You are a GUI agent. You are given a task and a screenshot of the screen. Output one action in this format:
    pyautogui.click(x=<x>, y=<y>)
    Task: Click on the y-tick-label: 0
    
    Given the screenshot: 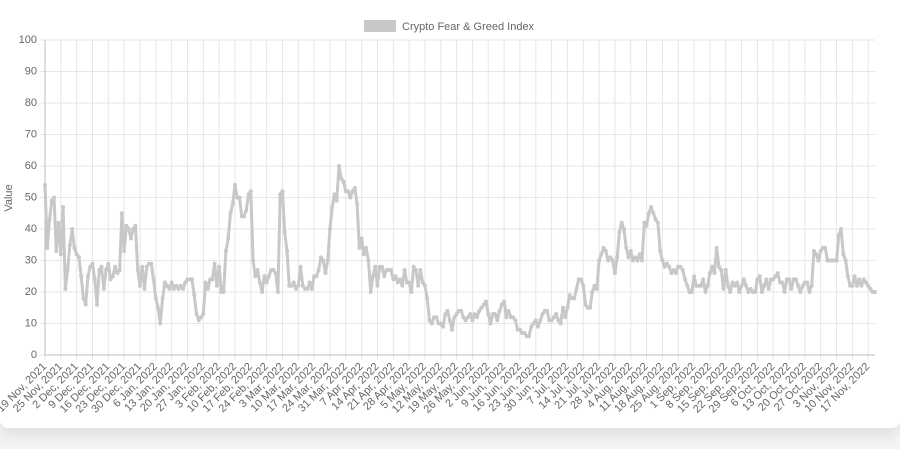 What is the action you would take?
    pyautogui.click(x=34, y=355)
    